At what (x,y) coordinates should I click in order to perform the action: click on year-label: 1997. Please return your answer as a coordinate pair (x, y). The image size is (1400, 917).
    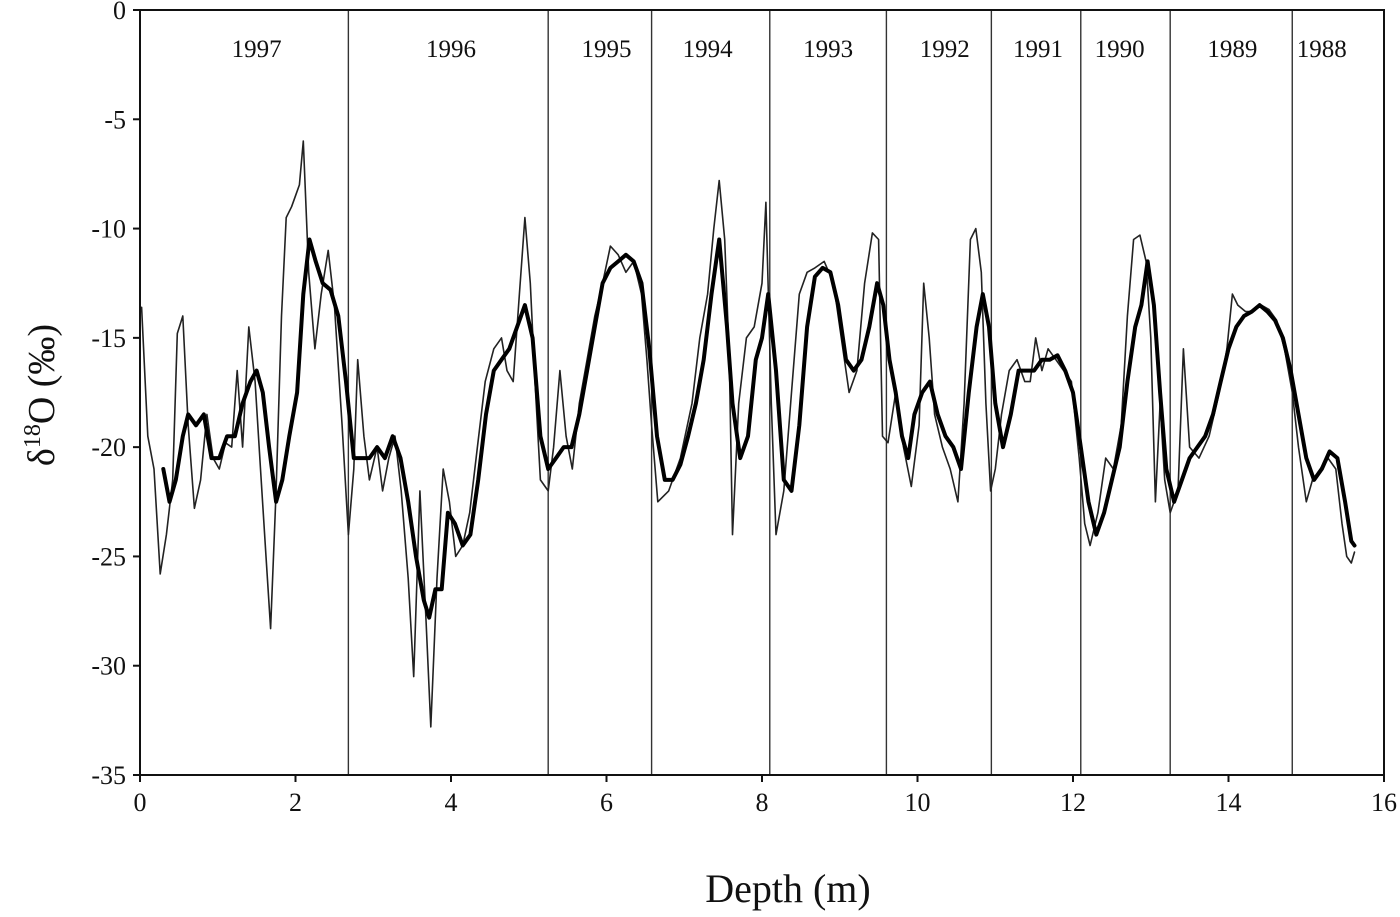
    Looking at the image, I should click on (257, 49).